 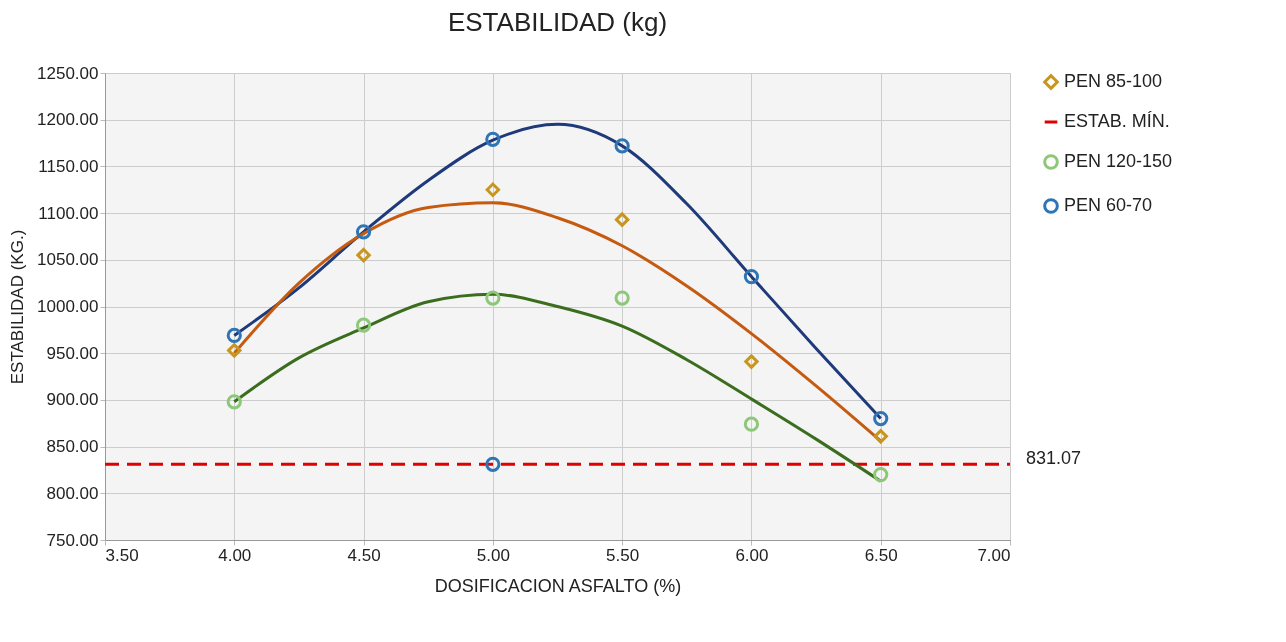 I want to click on y-tick-label: 1100.00, so click(x=68, y=213).